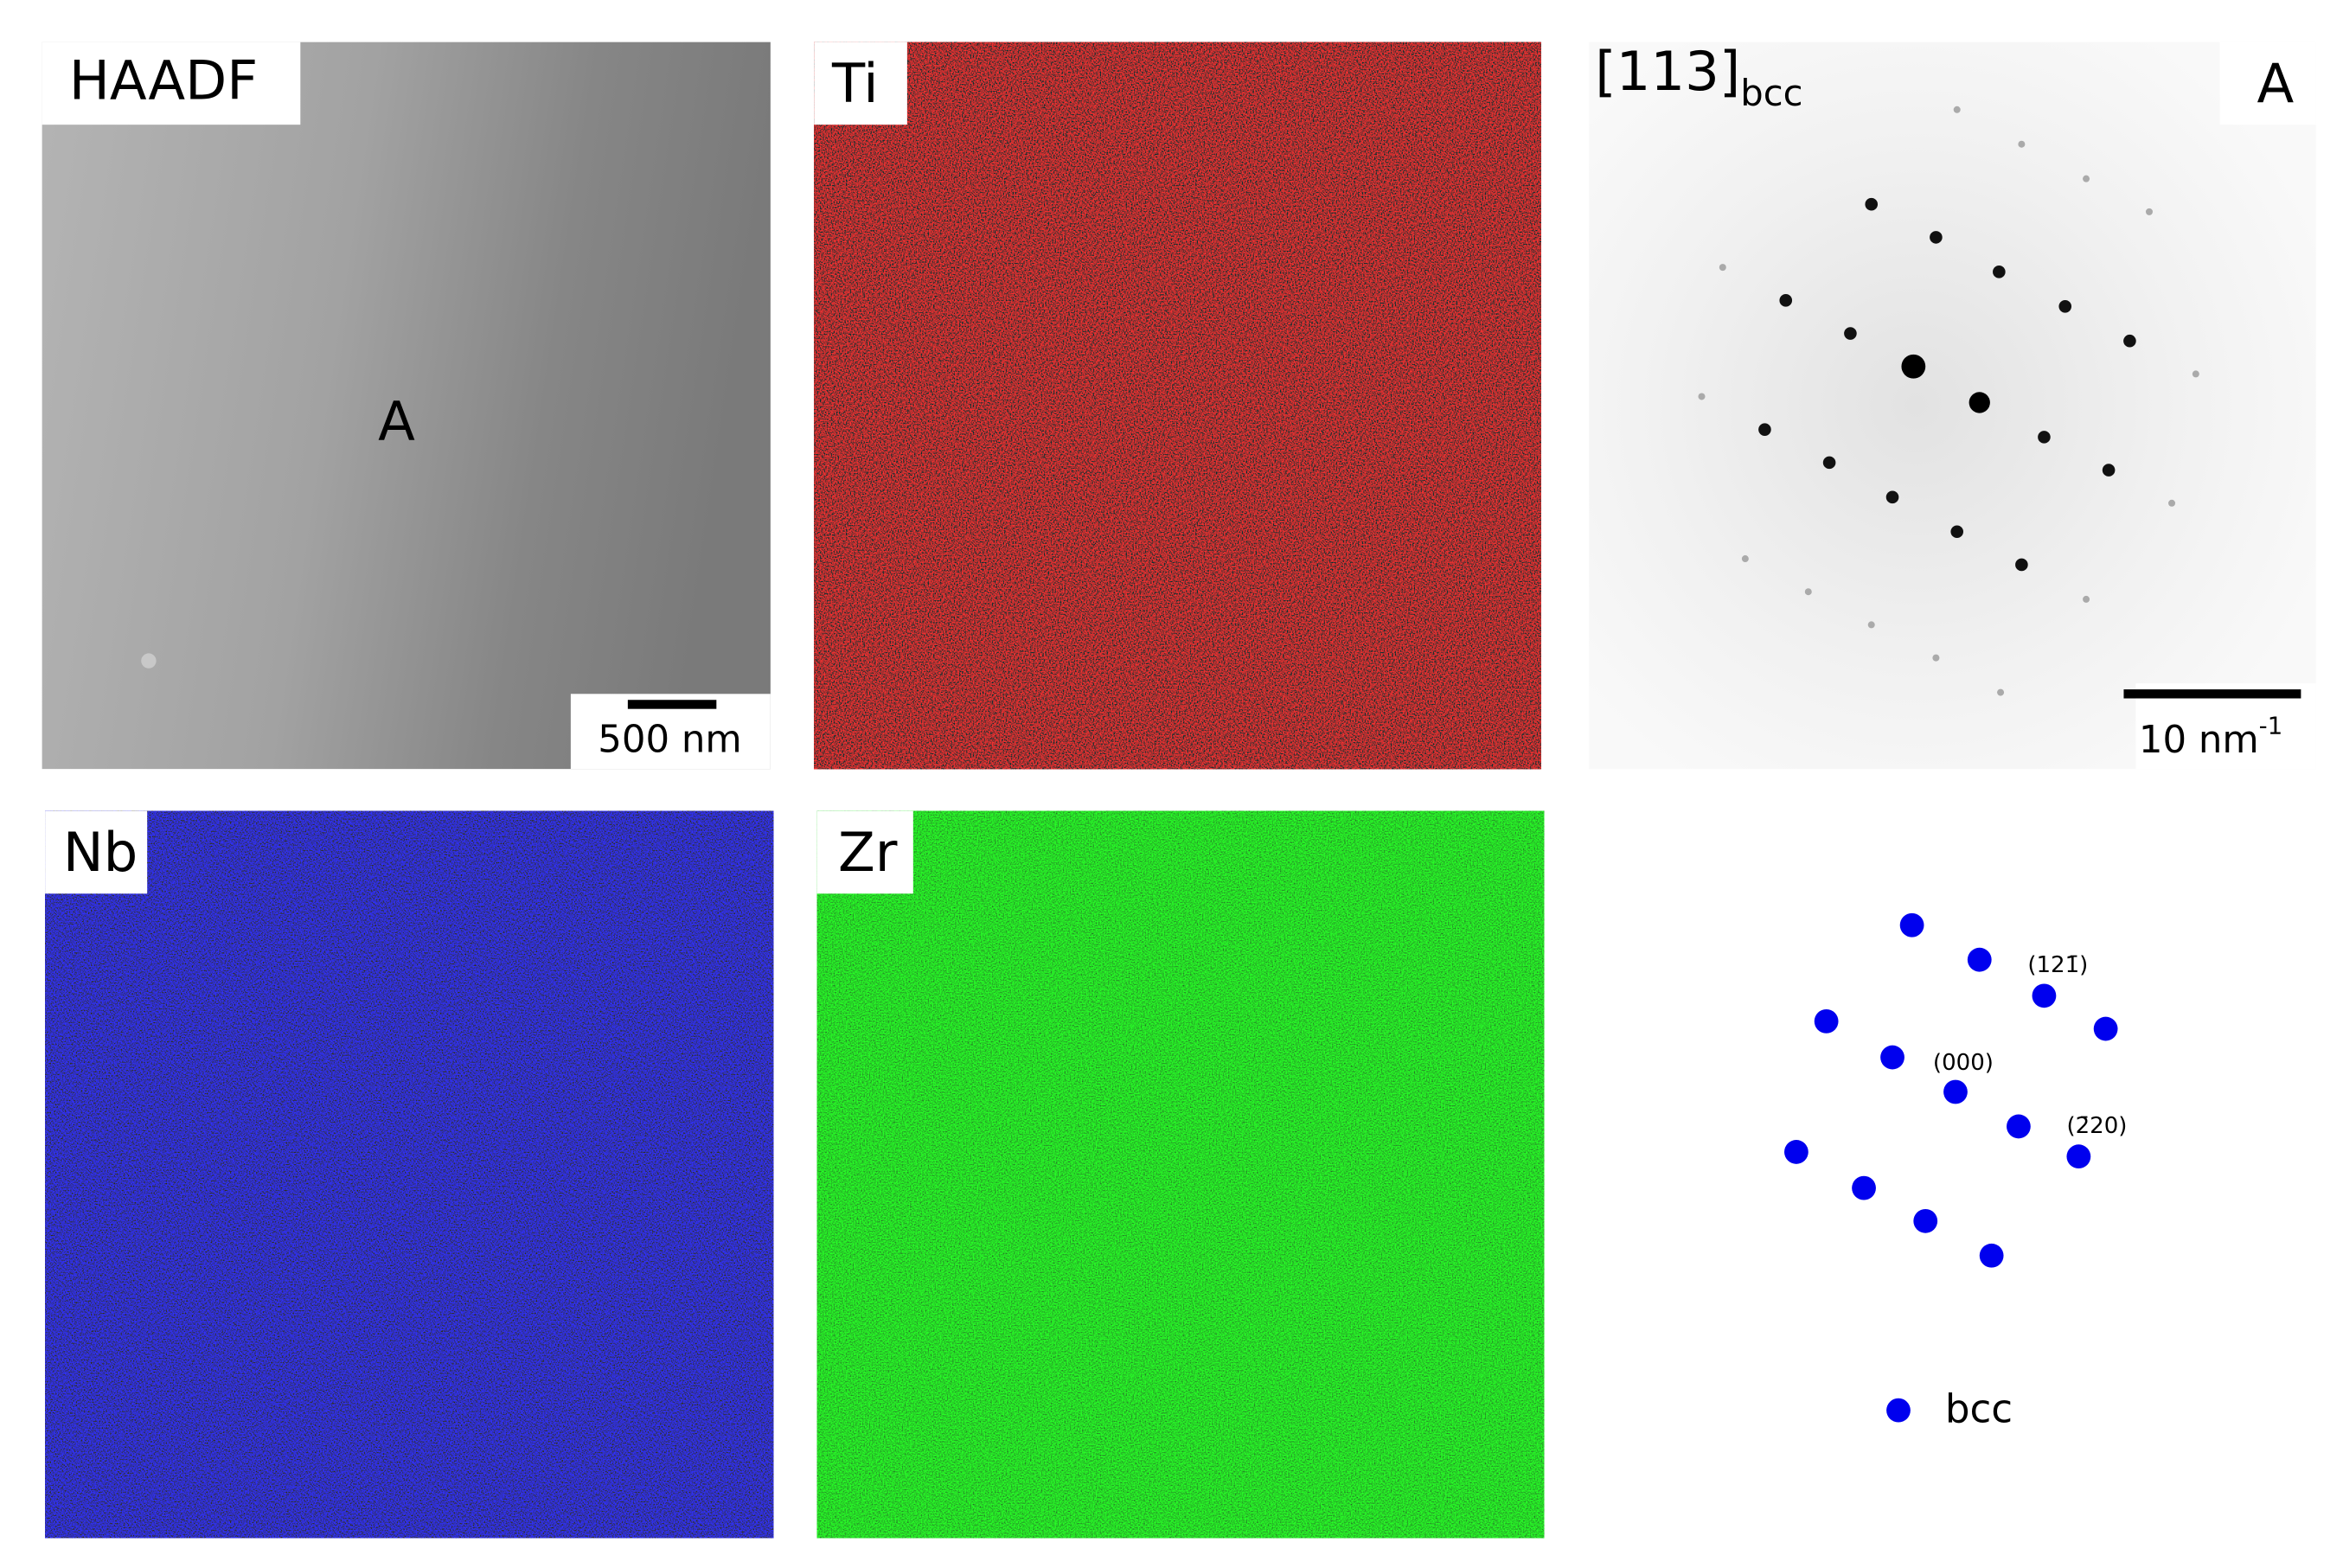  I want to click on scale-label: 500 nm, so click(669, 739).